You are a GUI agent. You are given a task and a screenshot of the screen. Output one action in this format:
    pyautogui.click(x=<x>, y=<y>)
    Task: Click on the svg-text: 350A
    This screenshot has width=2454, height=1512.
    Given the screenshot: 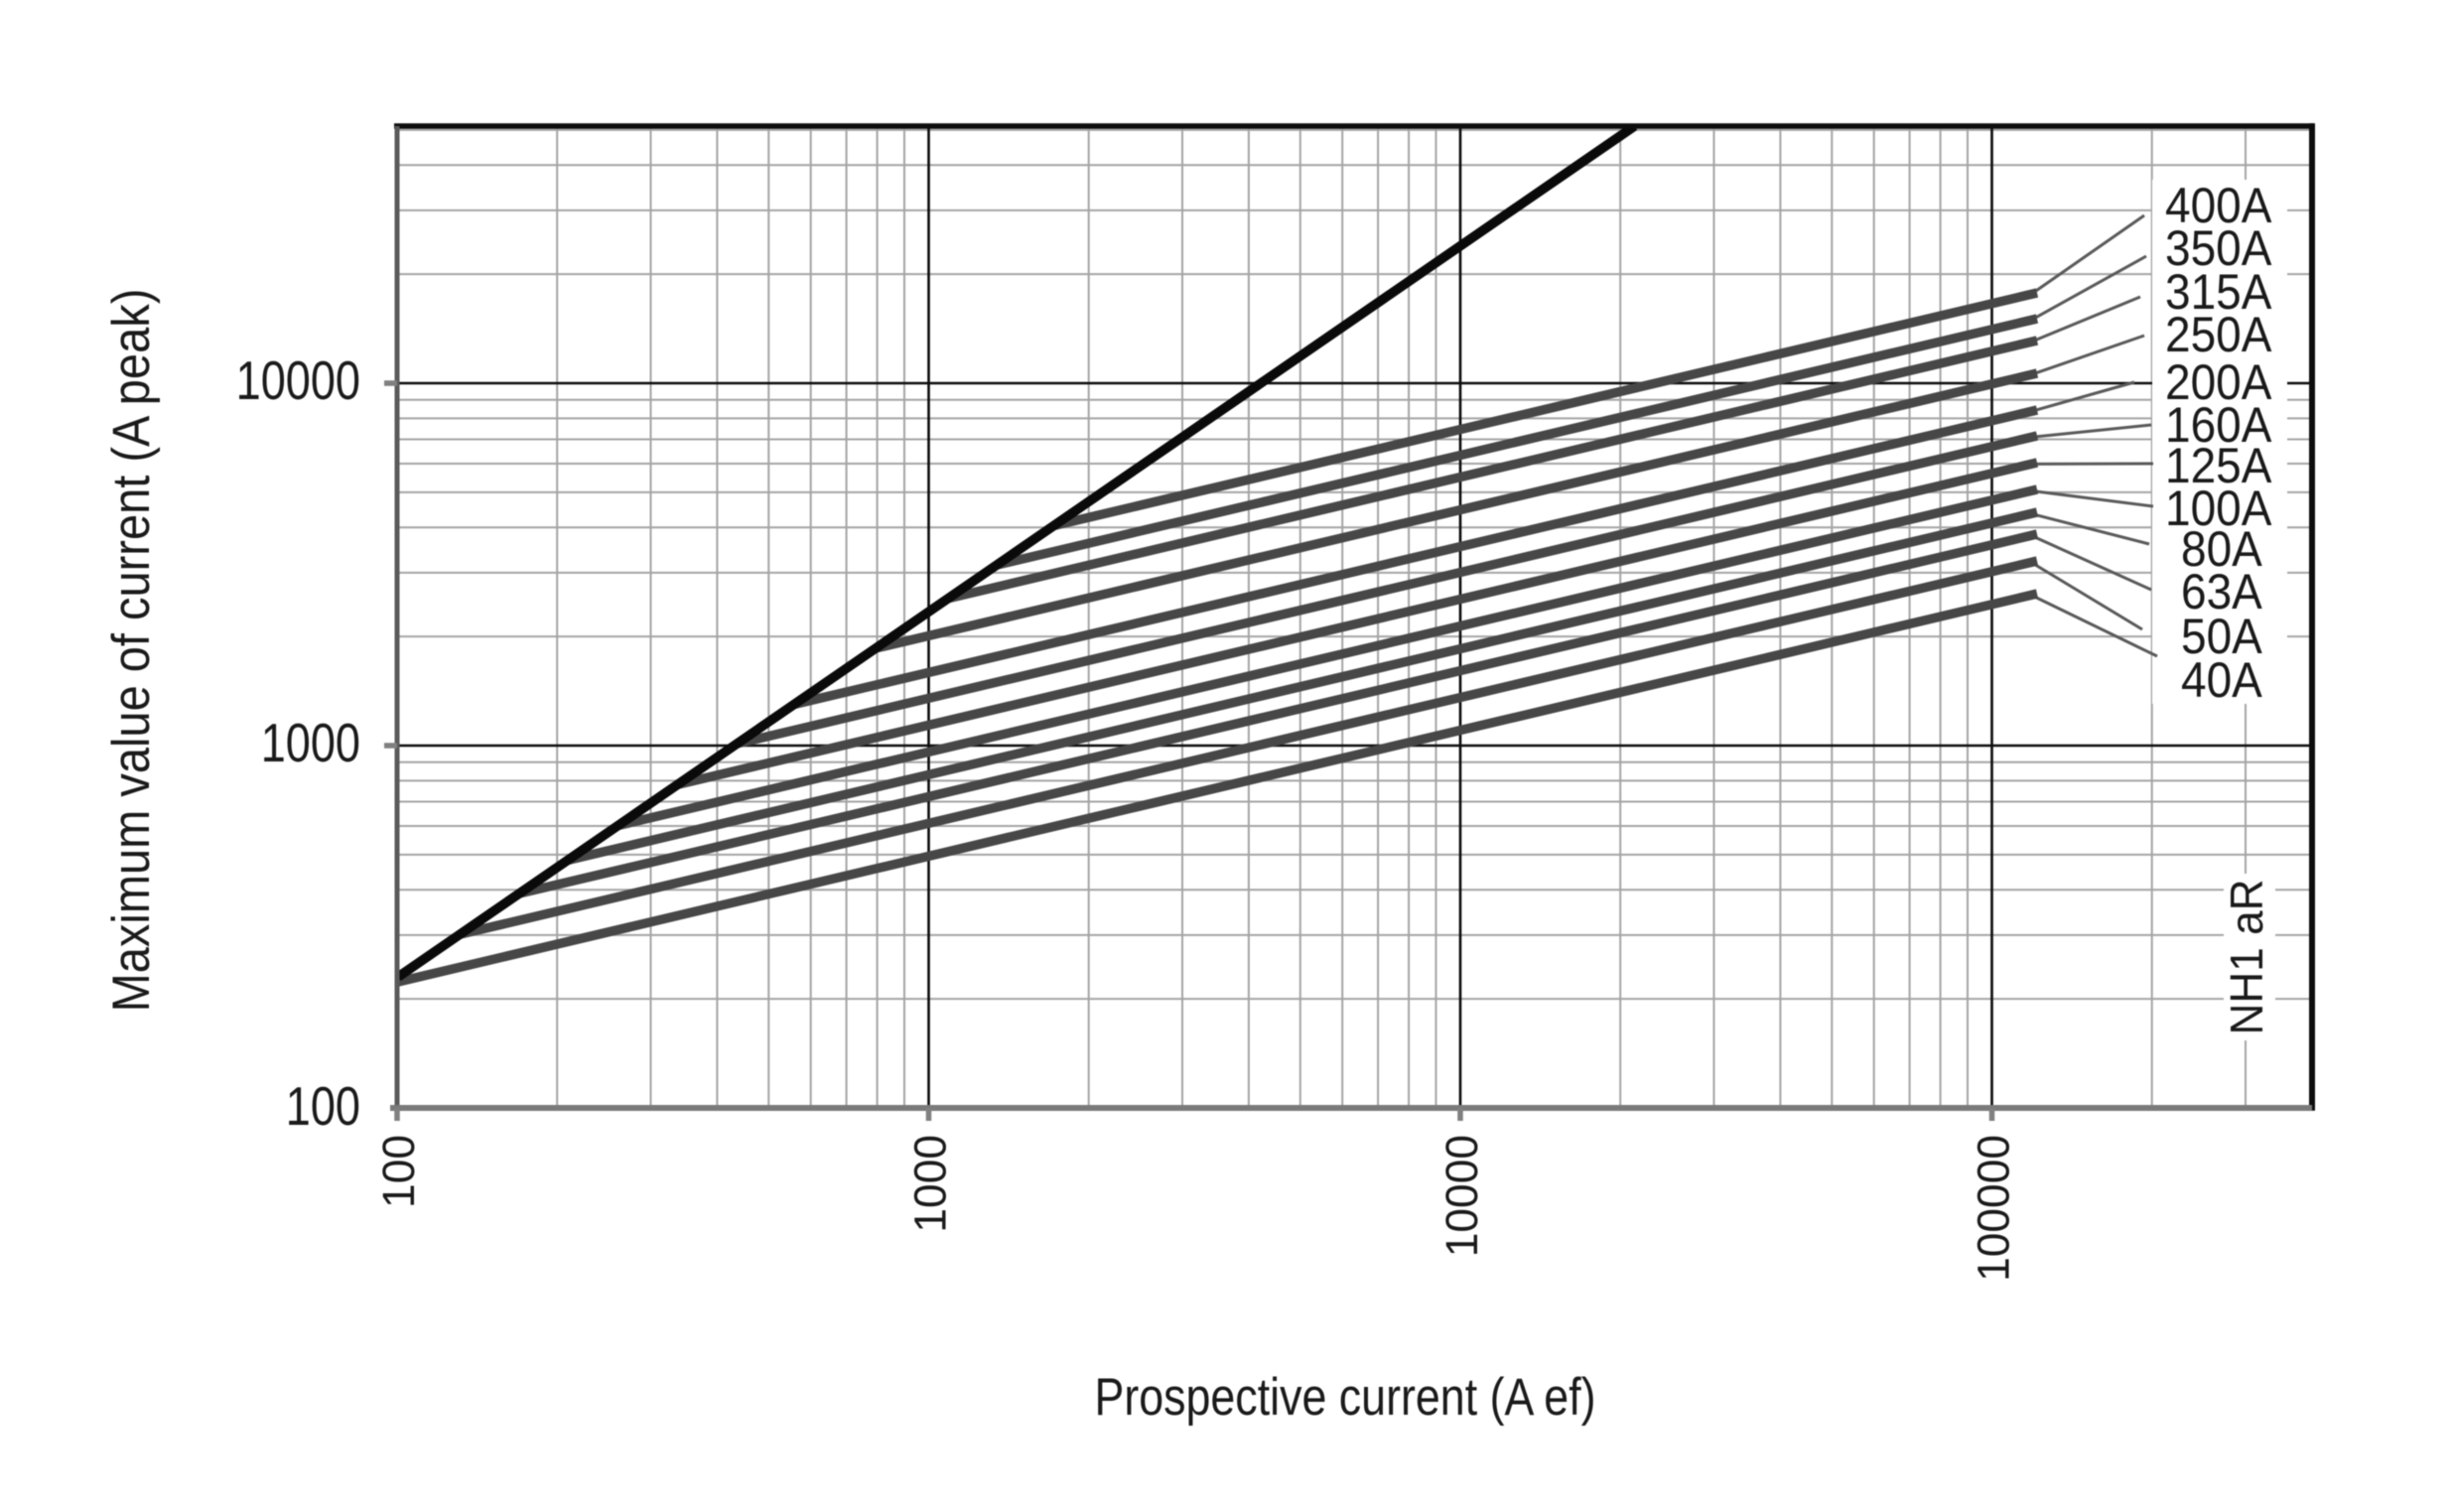 What is the action you would take?
    pyautogui.click(x=2218, y=248)
    